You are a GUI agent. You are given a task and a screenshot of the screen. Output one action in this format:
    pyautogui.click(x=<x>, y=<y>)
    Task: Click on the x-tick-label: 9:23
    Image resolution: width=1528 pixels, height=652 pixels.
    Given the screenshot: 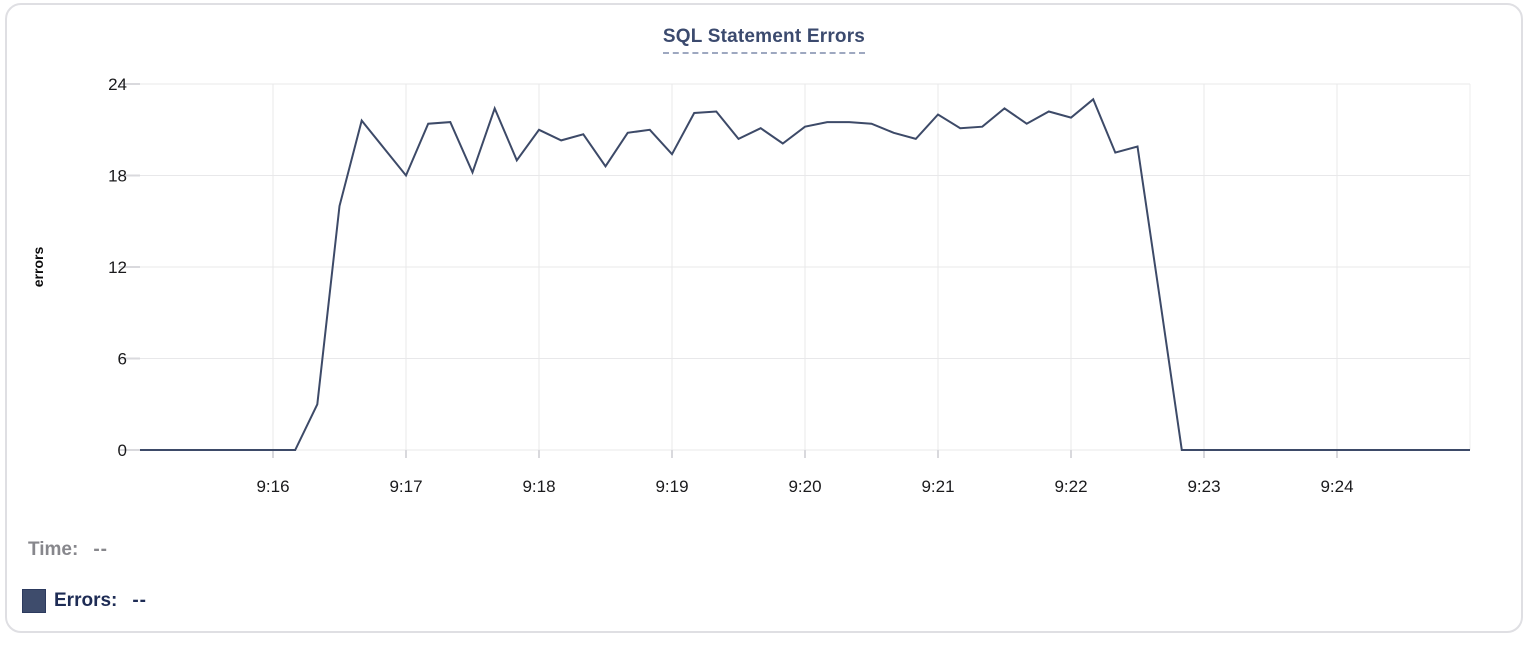 What is the action you would take?
    pyautogui.click(x=1203, y=486)
    